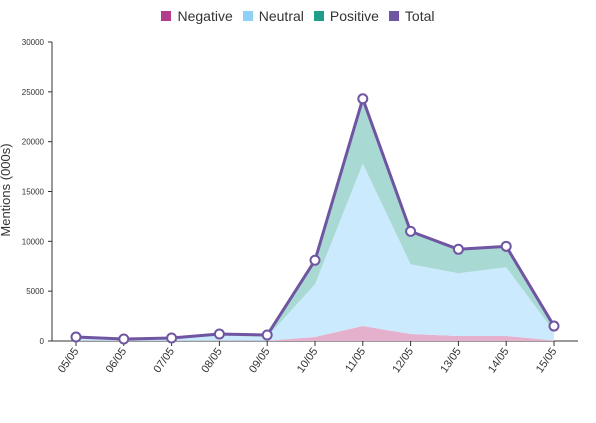  I want to click on y-tick-label: 15000, so click(33, 192).